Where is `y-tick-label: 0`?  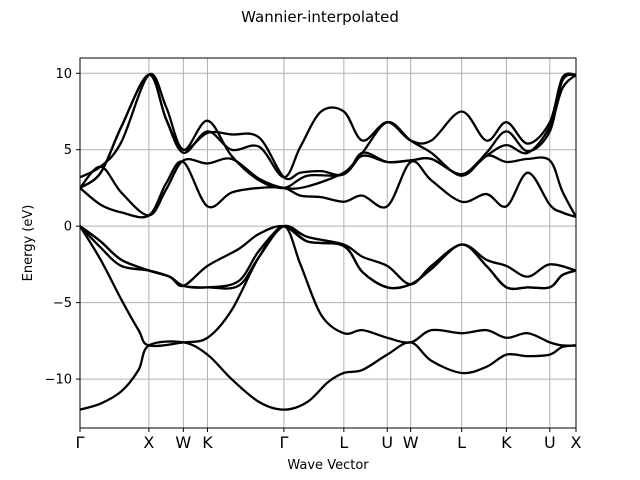
y-tick-label: 0 is located at coordinates (68, 227).